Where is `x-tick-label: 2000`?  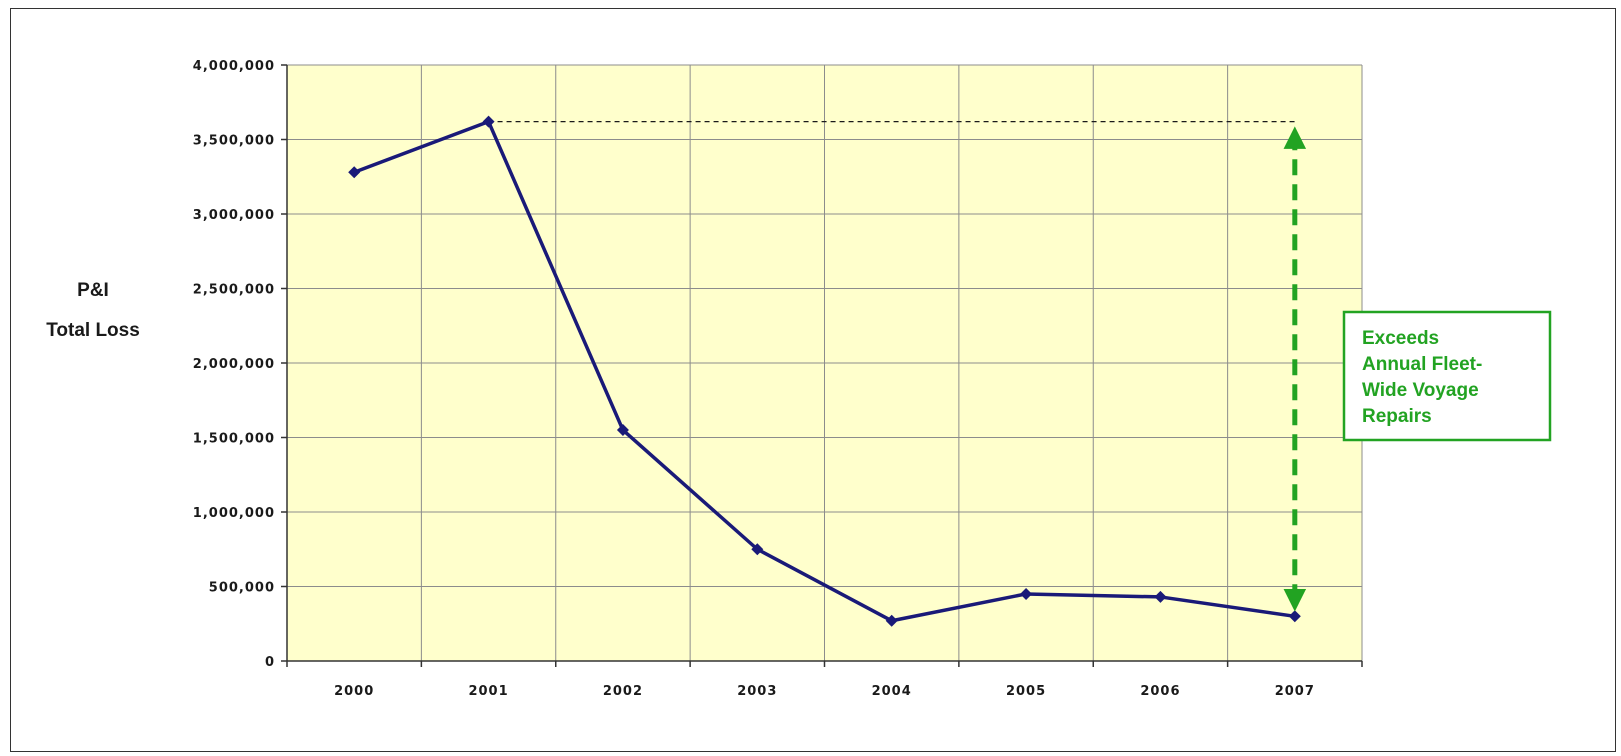 x-tick-label: 2000 is located at coordinates (354, 691).